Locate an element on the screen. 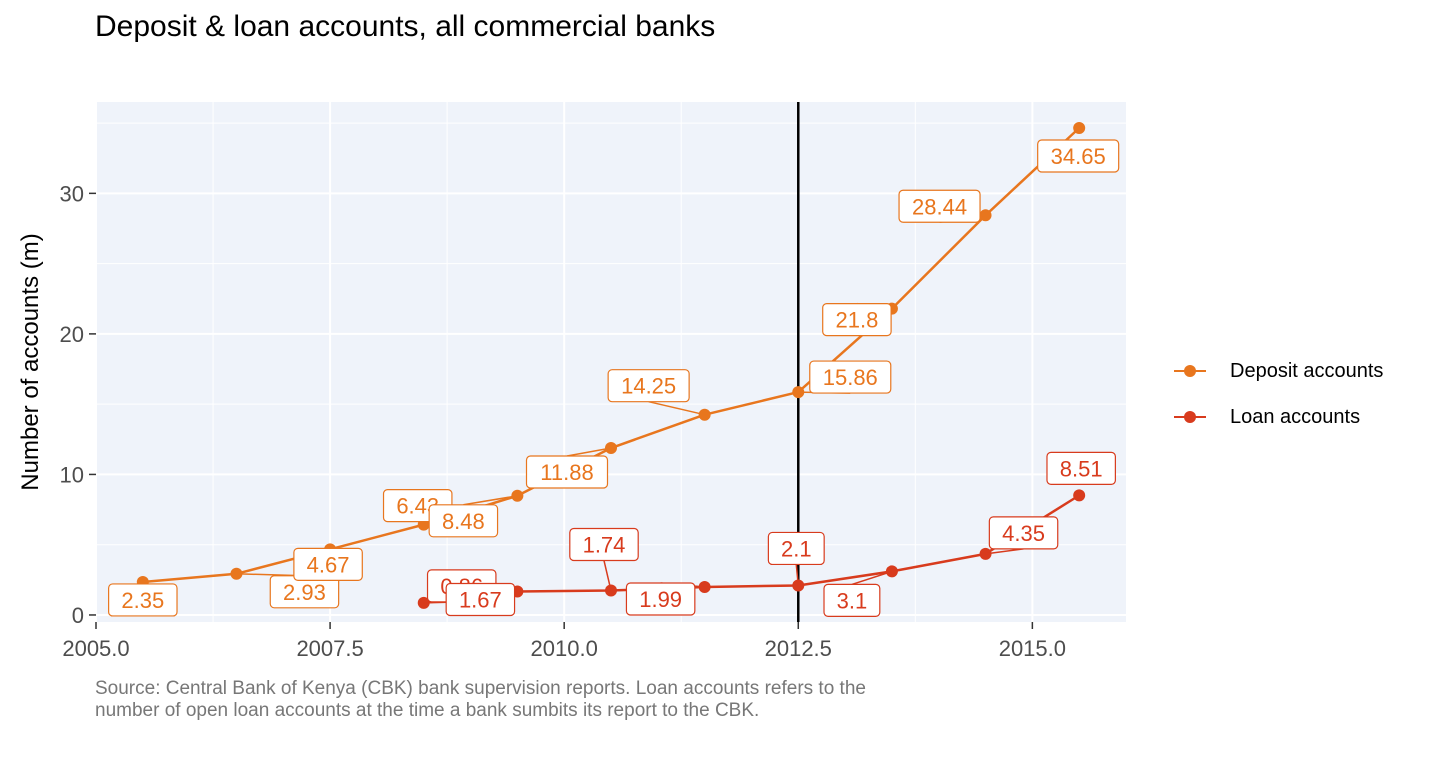 This screenshot has height=768, width=1440. legend-label-deposit: Deposit accounts is located at coordinates (1307, 370).